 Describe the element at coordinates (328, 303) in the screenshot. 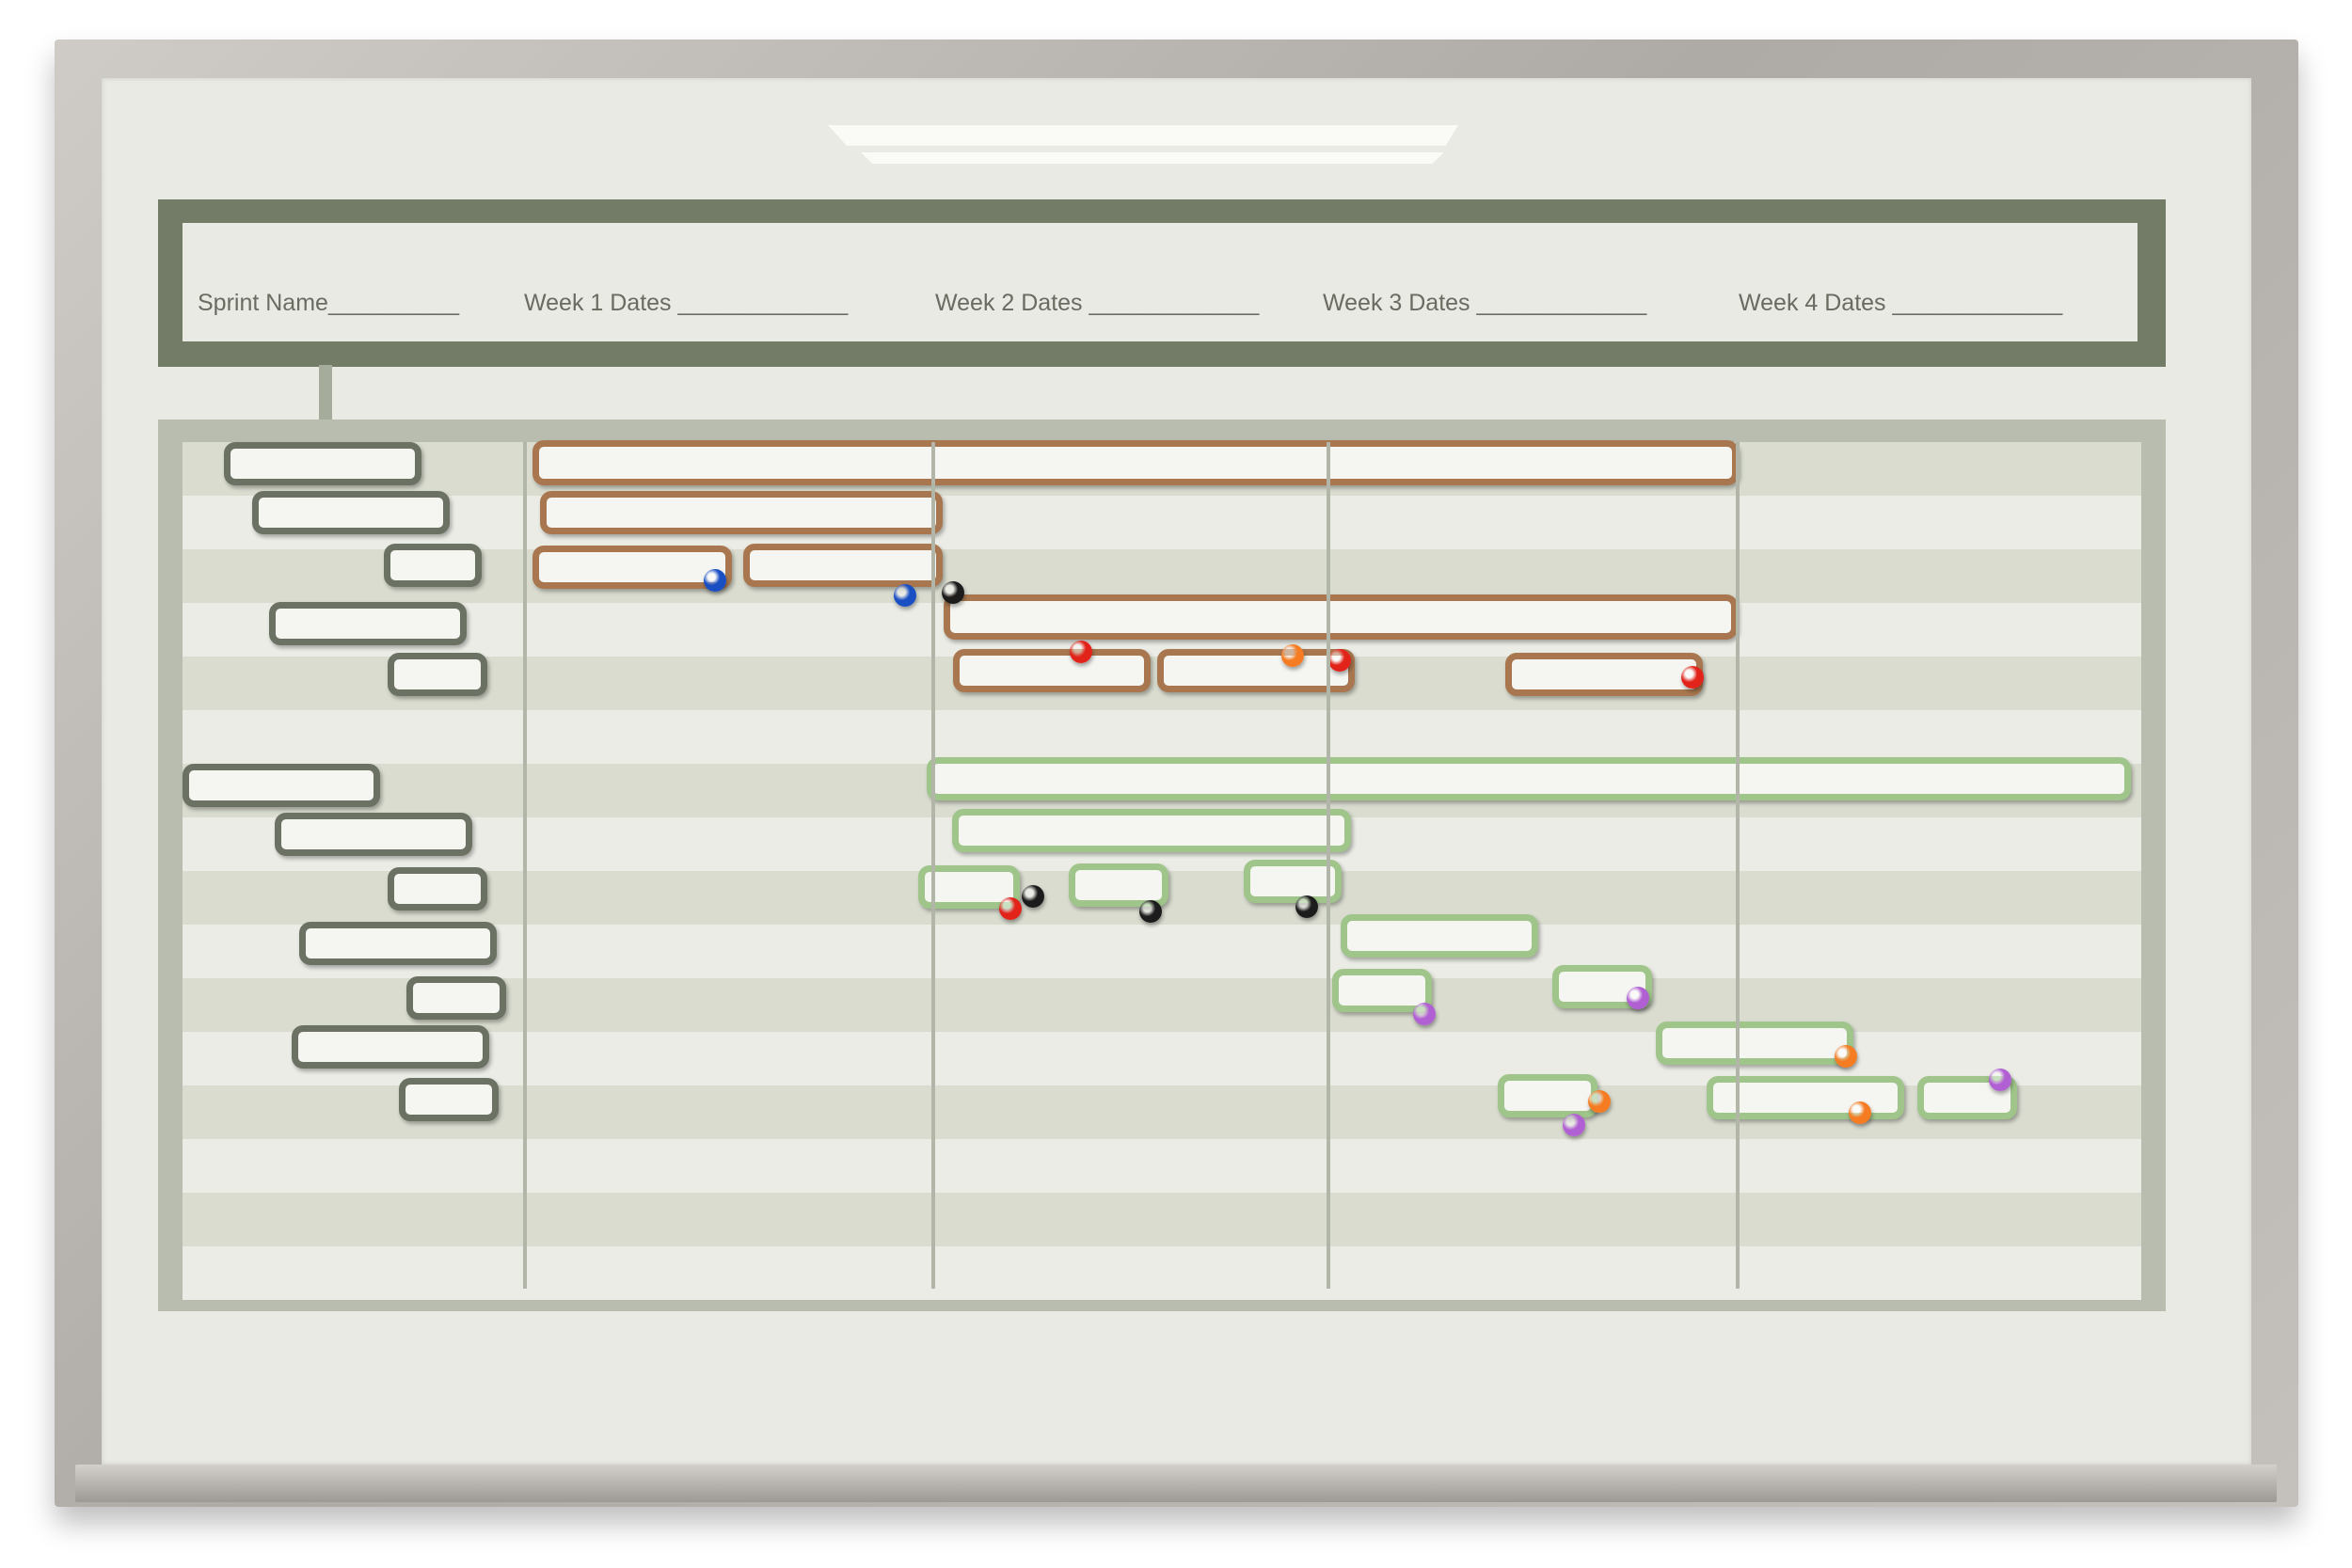

I see `sprint-name-label: Sprint Name__________` at that location.